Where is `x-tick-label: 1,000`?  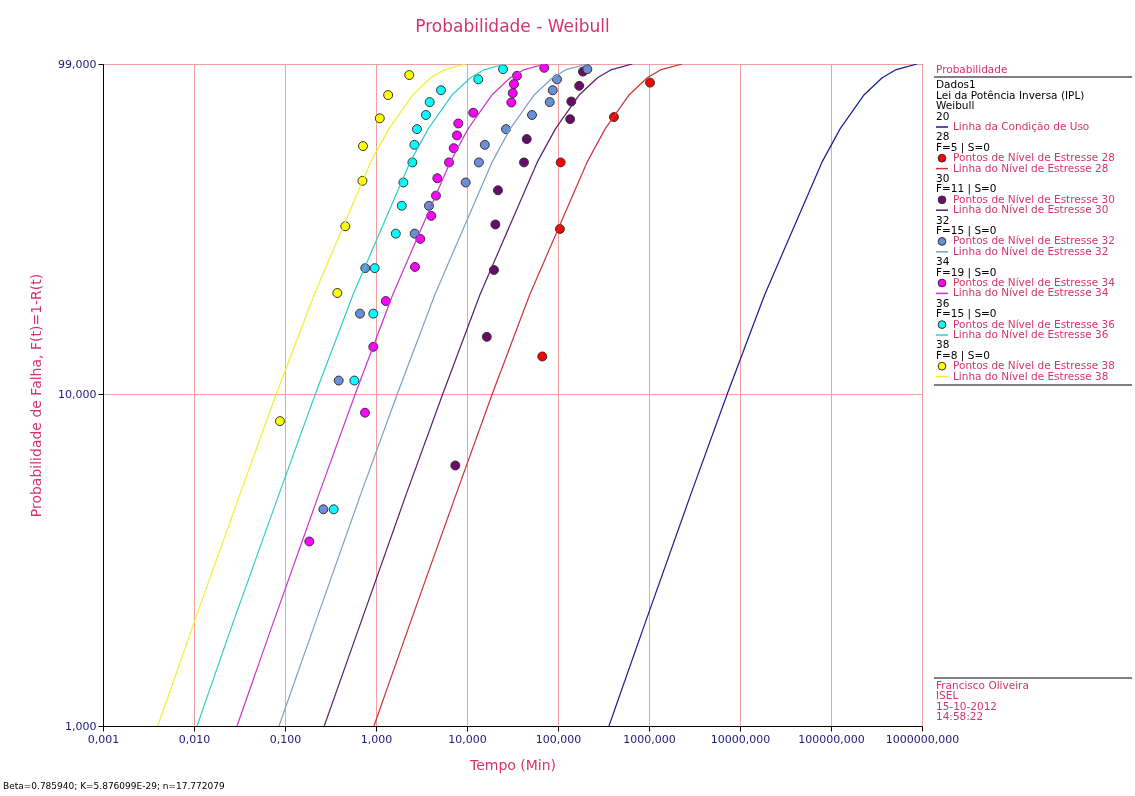 x-tick-label: 1,000 is located at coordinates (376, 739).